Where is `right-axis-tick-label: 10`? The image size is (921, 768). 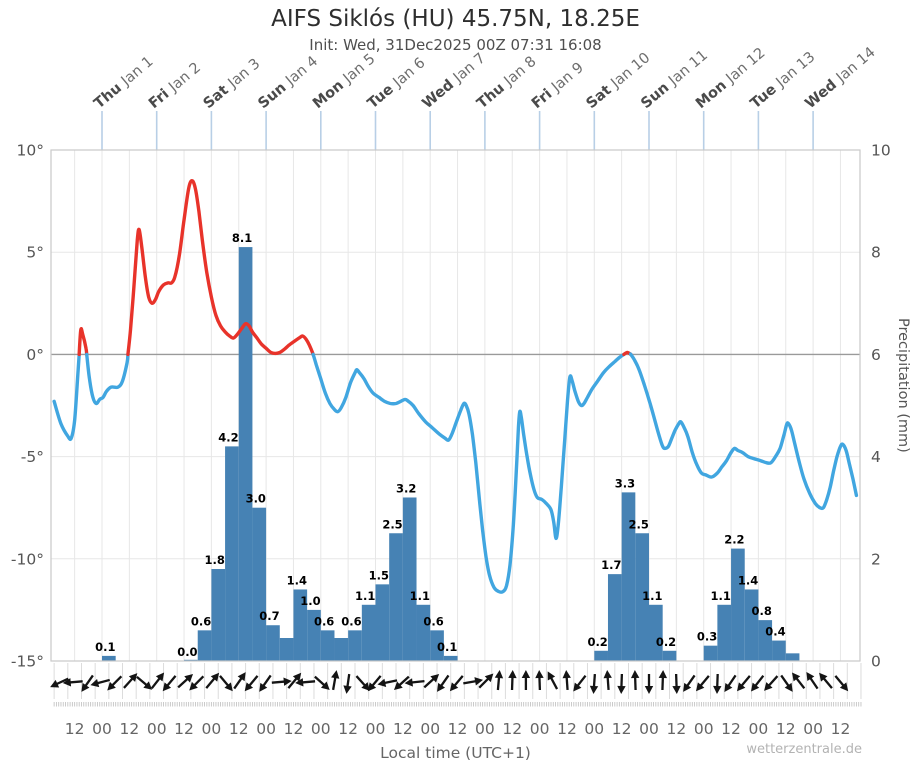 right-axis-tick-label: 10 is located at coordinates (881, 151).